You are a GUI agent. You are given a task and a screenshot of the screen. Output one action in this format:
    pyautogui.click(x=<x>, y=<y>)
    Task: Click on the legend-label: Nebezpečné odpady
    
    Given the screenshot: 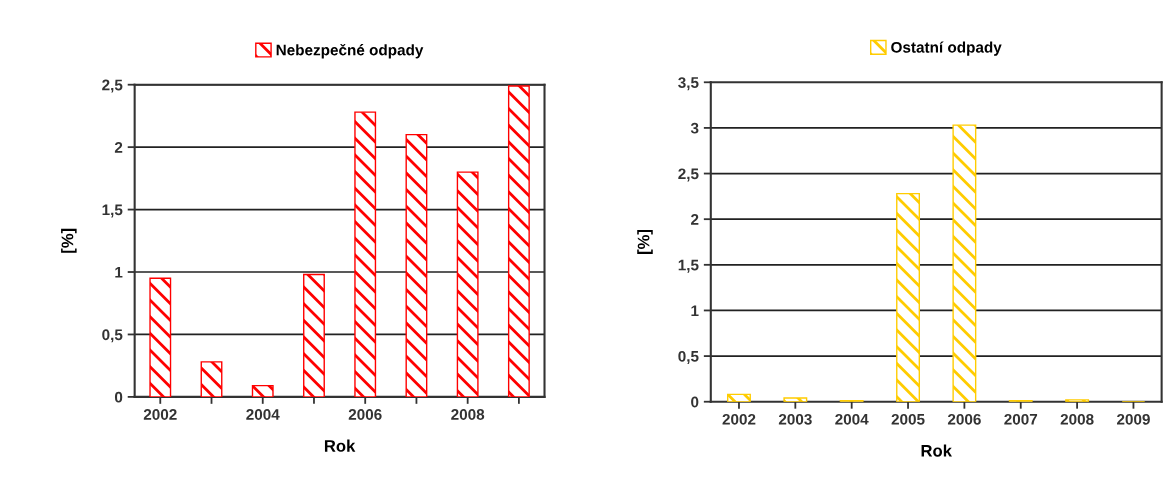 What is the action you would take?
    pyautogui.click(x=350, y=51)
    